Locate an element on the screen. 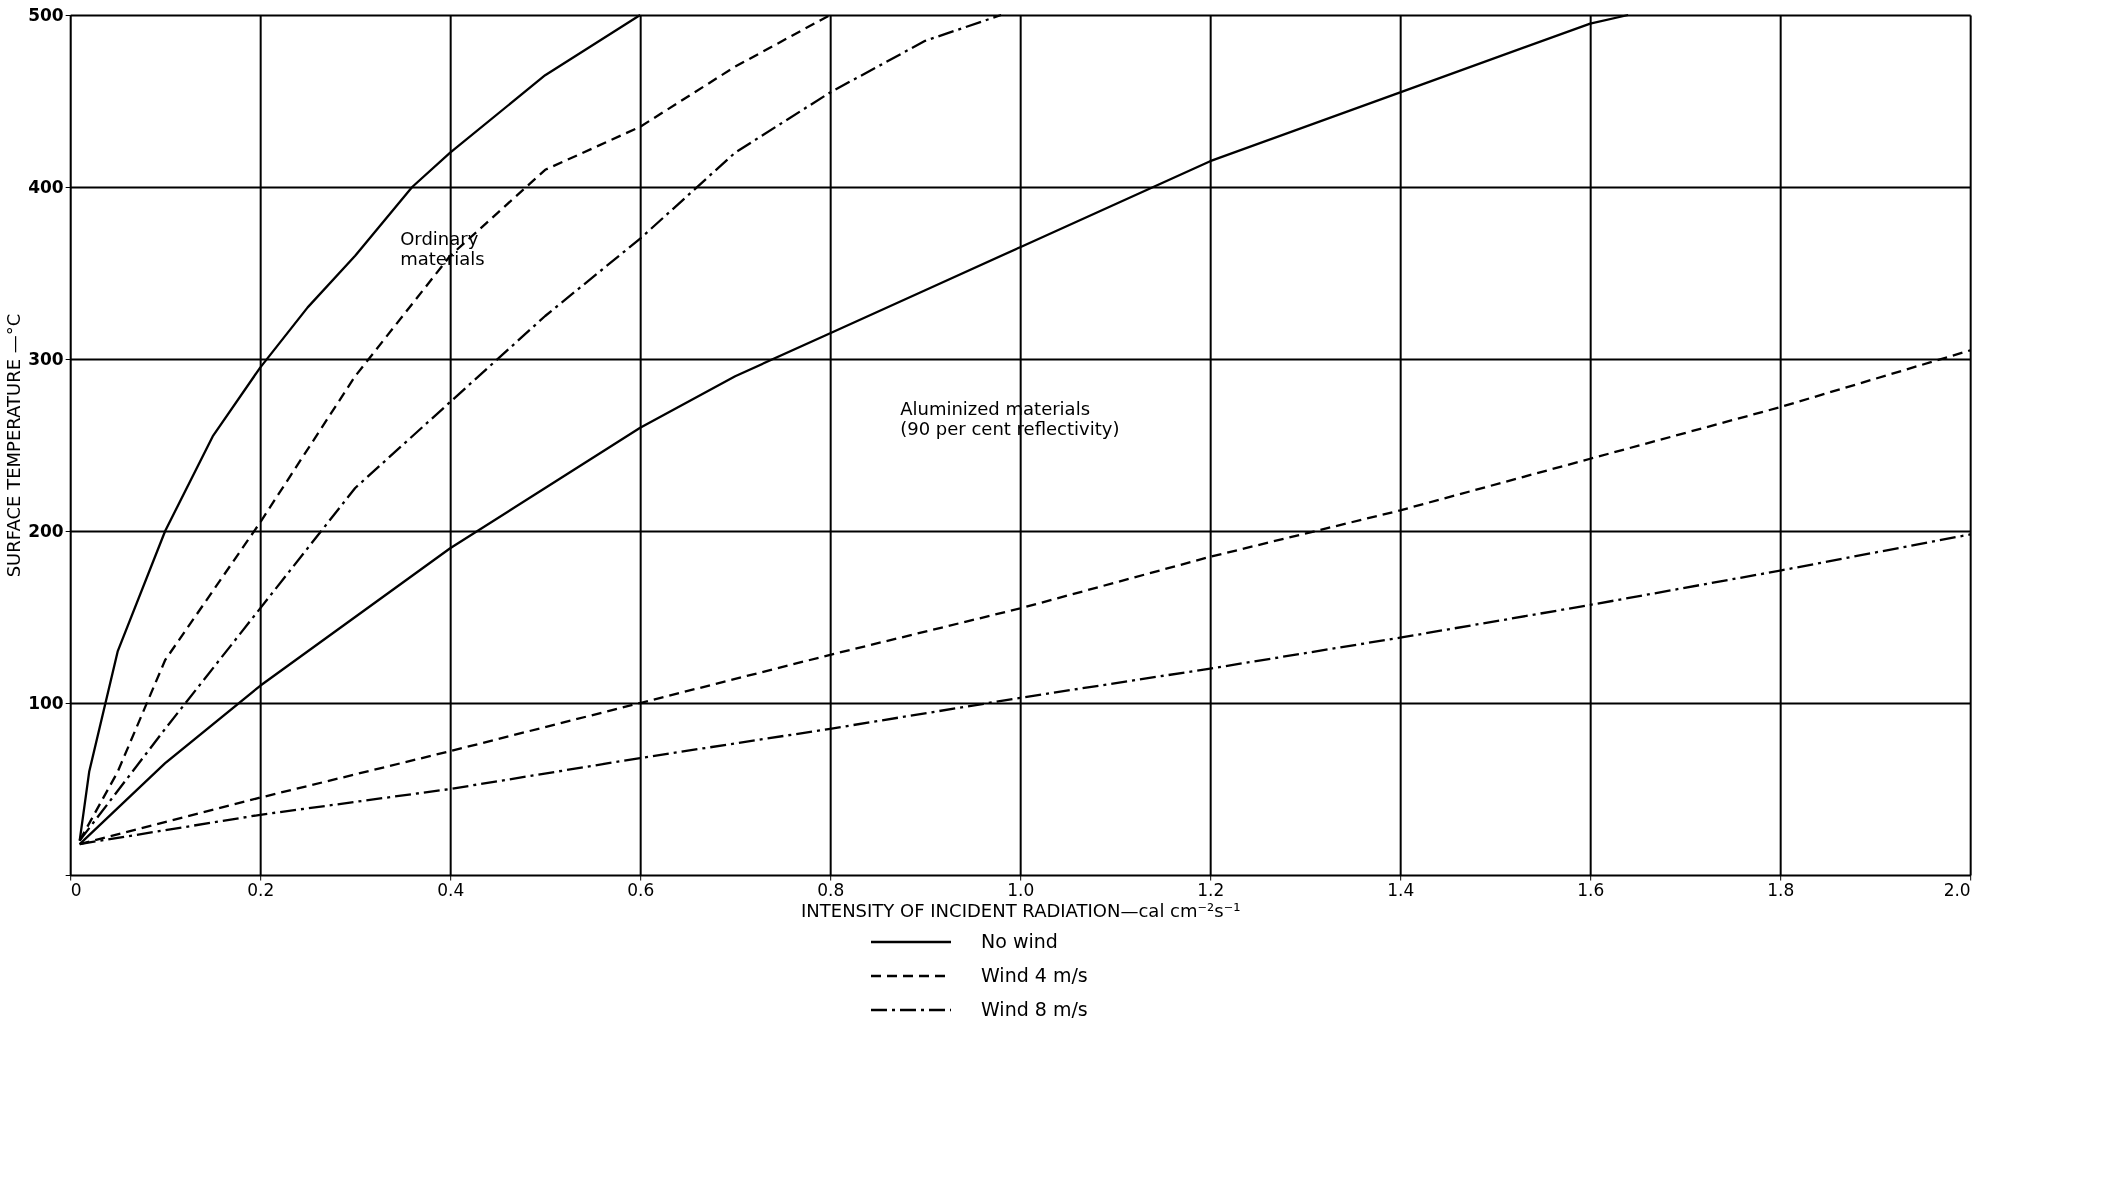 This screenshot has width=2112, height=1186. x-tick-label: 0.2 is located at coordinates (261, 889).